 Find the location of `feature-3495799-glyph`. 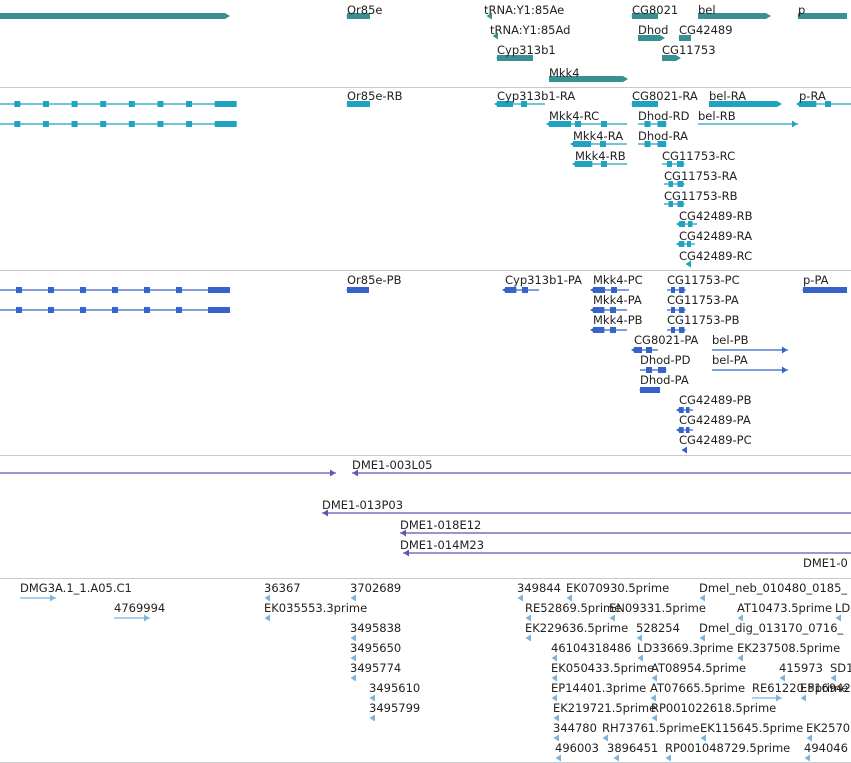

feature-3495799-glyph is located at coordinates (372, 718).